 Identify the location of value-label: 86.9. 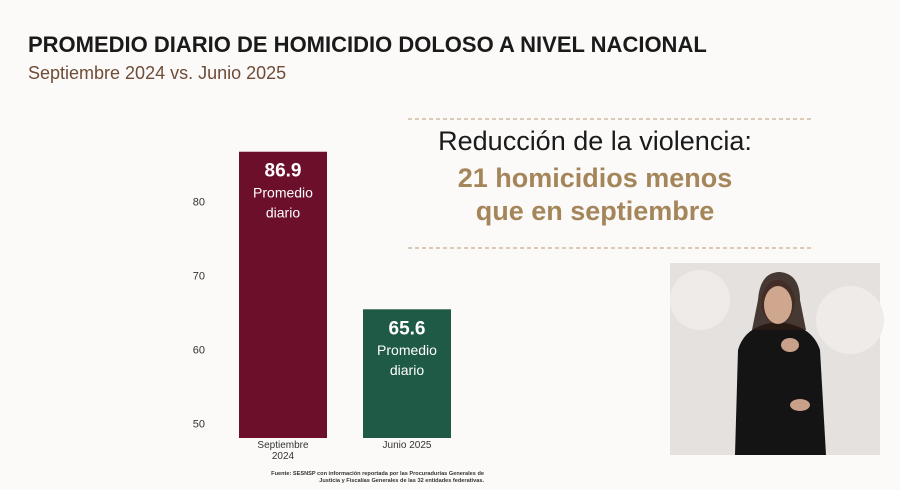
(283, 171).